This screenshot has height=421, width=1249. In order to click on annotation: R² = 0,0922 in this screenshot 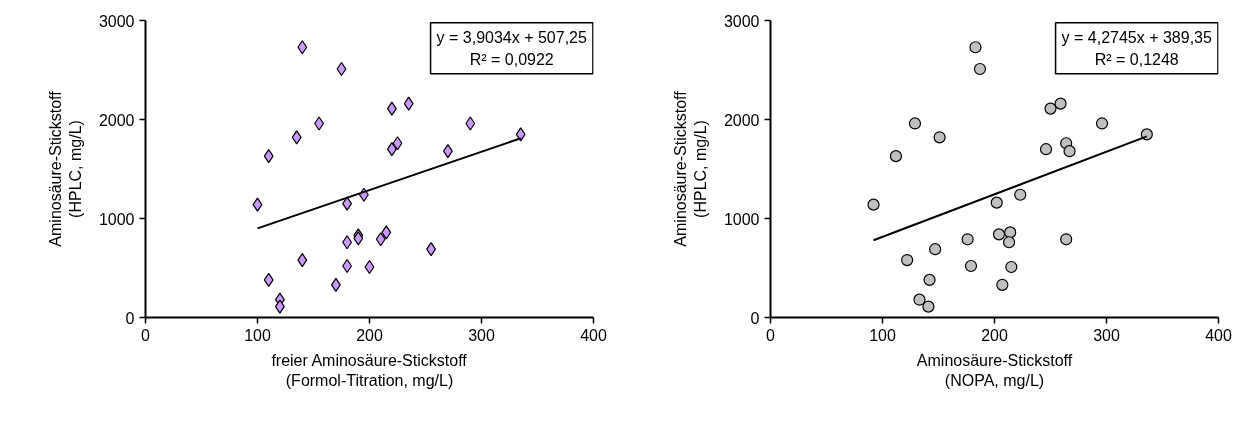, I will do `click(511, 59)`.